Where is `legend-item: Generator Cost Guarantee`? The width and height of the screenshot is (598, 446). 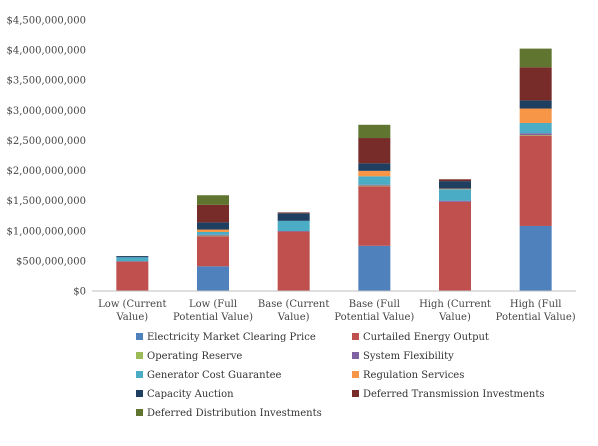
legend-item: Generator Cost Guarantee is located at coordinates (209, 375).